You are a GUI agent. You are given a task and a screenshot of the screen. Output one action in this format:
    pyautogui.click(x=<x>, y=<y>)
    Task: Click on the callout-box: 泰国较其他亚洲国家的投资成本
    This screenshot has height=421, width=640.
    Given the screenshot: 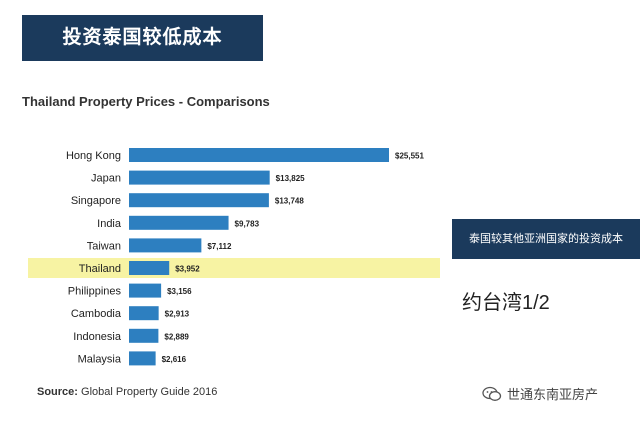 What is the action you would take?
    pyautogui.click(x=546, y=239)
    